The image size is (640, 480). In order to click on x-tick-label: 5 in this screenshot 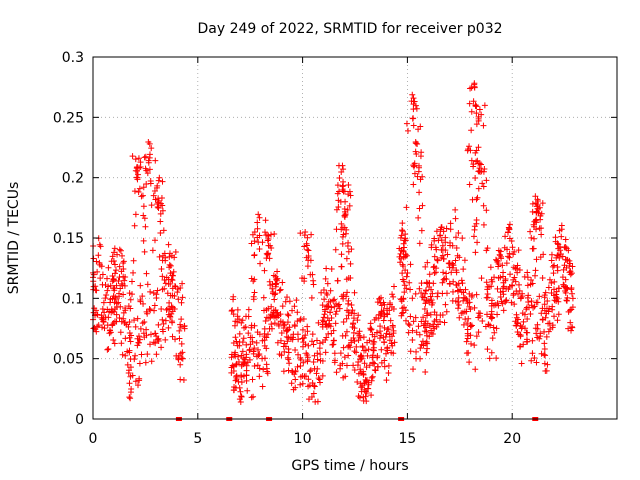, I will do `click(197, 439)`.